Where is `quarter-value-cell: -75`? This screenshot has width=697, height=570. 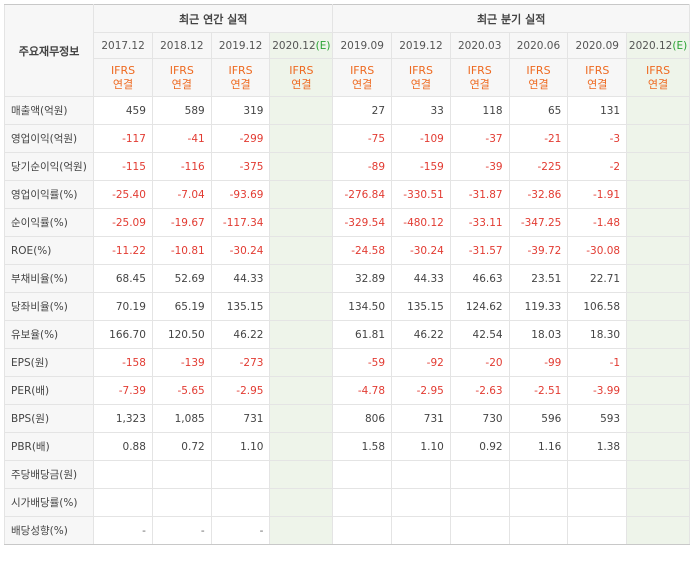 quarter-value-cell: -75 is located at coordinates (362, 138).